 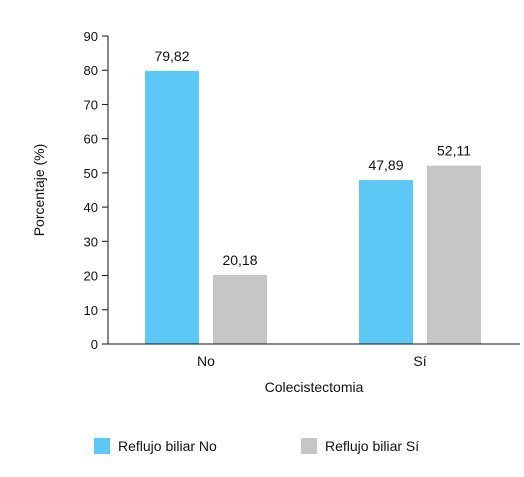 What do you see at coordinates (419, 361) in the screenshot?
I see `x-tick-label: Sí` at bounding box center [419, 361].